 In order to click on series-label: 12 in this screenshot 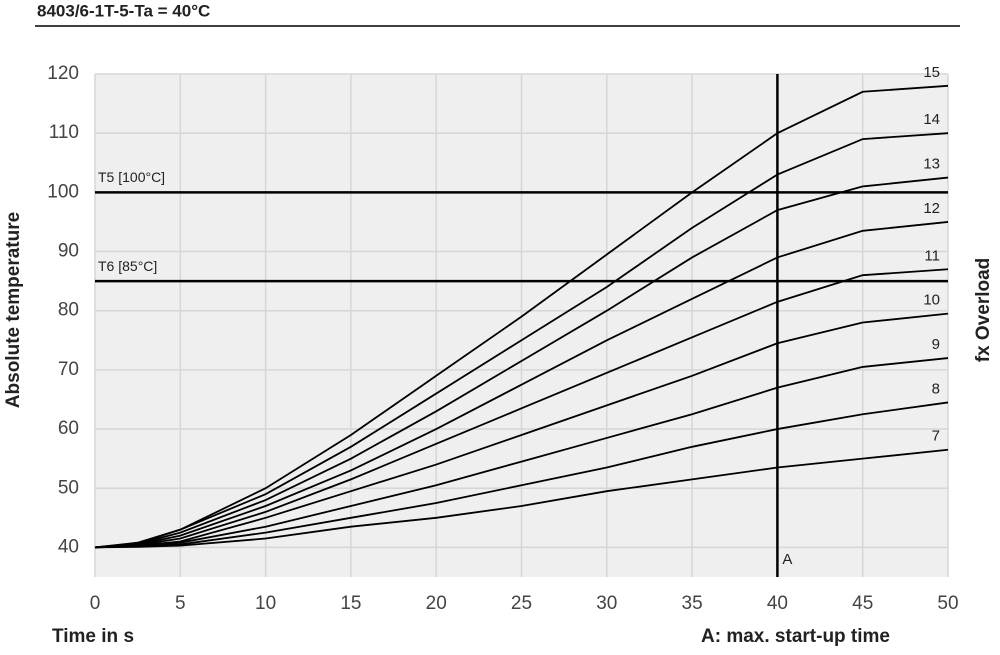, I will do `click(931, 208)`.